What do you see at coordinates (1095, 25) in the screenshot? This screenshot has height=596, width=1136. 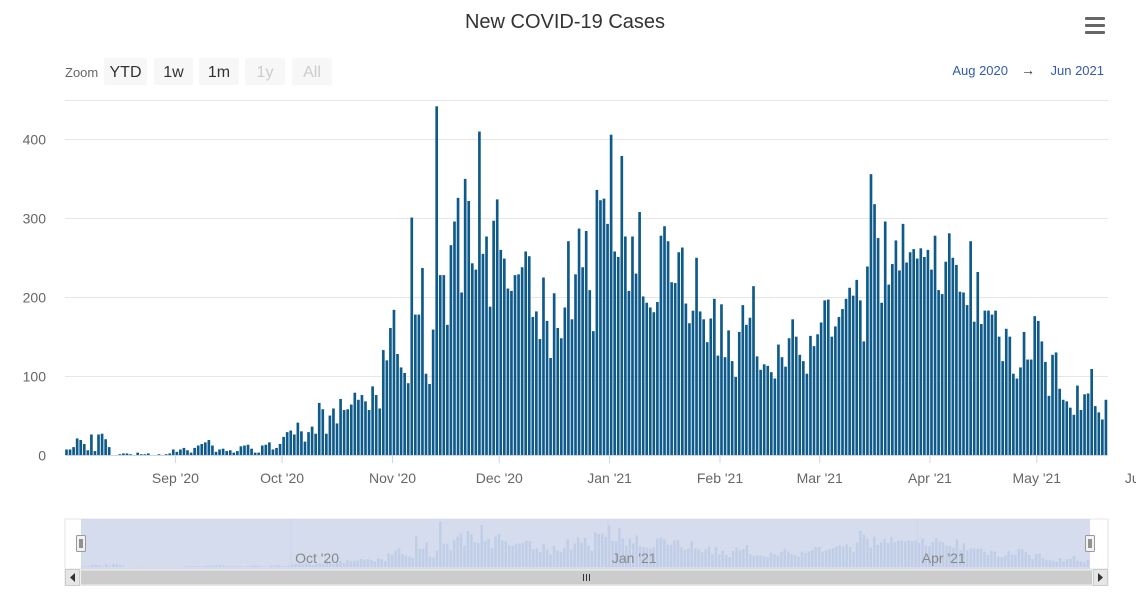 I see `hamburger-icon` at bounding box center [1095, 25].